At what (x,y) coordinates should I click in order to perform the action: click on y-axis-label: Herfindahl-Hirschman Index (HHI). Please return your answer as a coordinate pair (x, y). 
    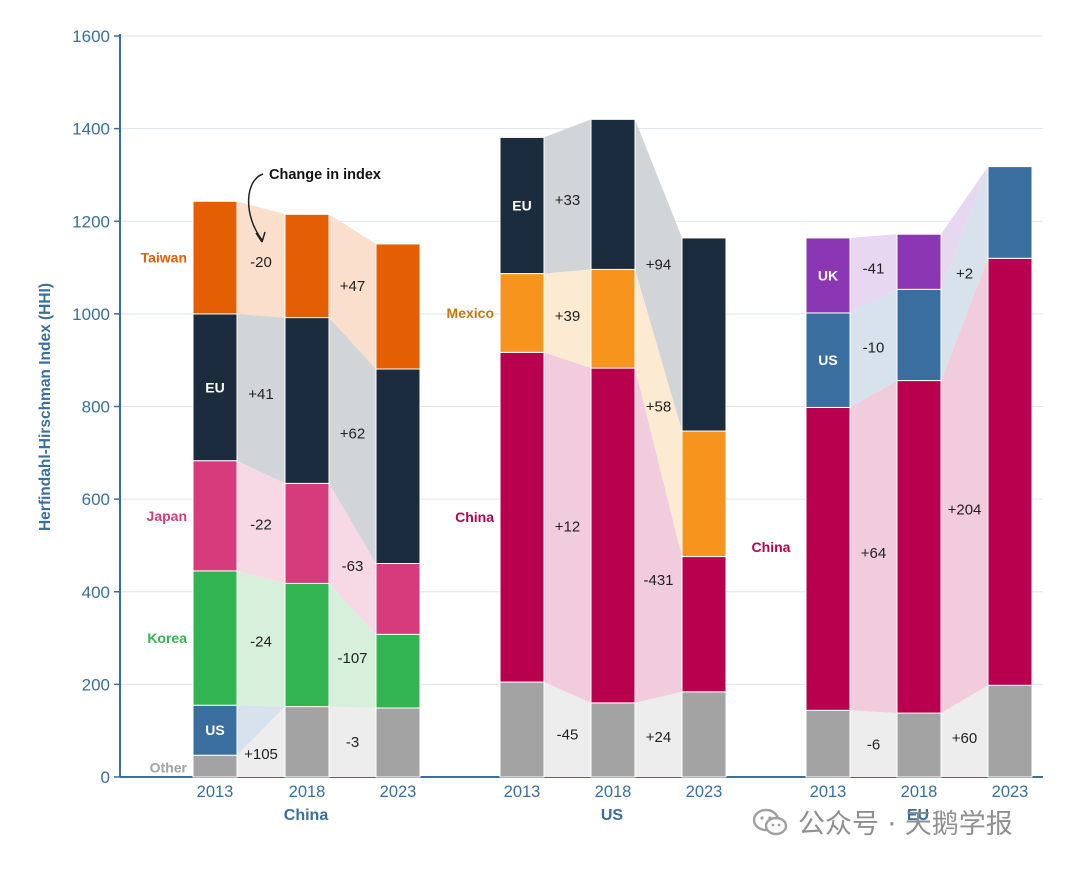
    Looking at the image, I should click on (45, 407).